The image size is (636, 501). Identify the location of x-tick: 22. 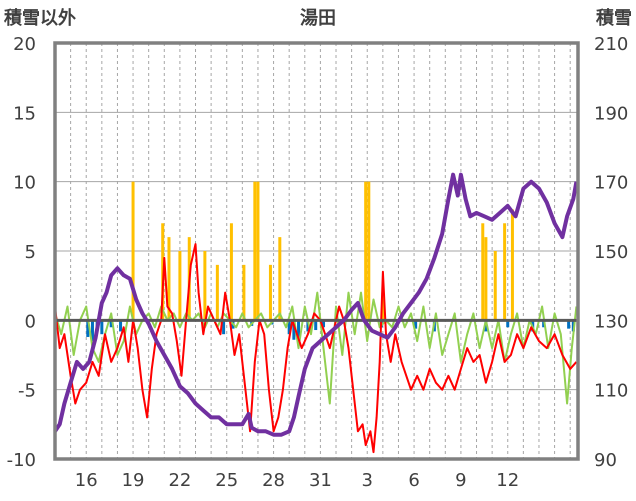
(179, 480).